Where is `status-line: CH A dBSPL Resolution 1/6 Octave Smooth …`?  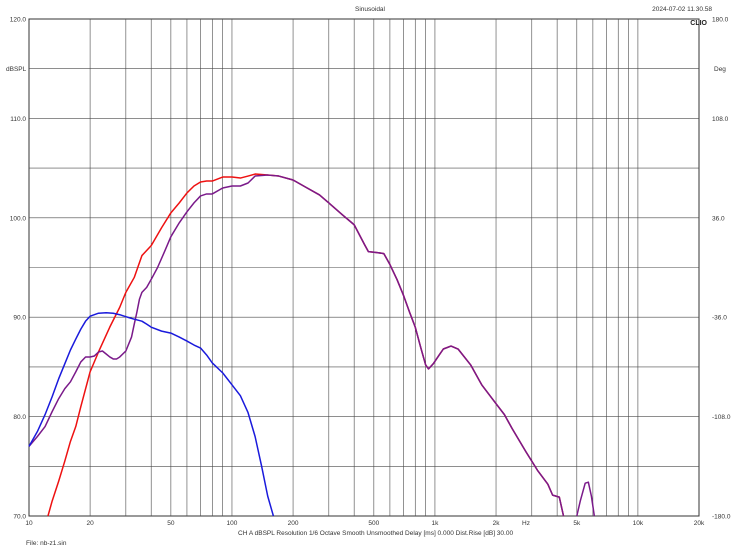
status-line: CH A dBSPL Resolution 1/6 Octave Smooth … is located at coordinates (375, 533).